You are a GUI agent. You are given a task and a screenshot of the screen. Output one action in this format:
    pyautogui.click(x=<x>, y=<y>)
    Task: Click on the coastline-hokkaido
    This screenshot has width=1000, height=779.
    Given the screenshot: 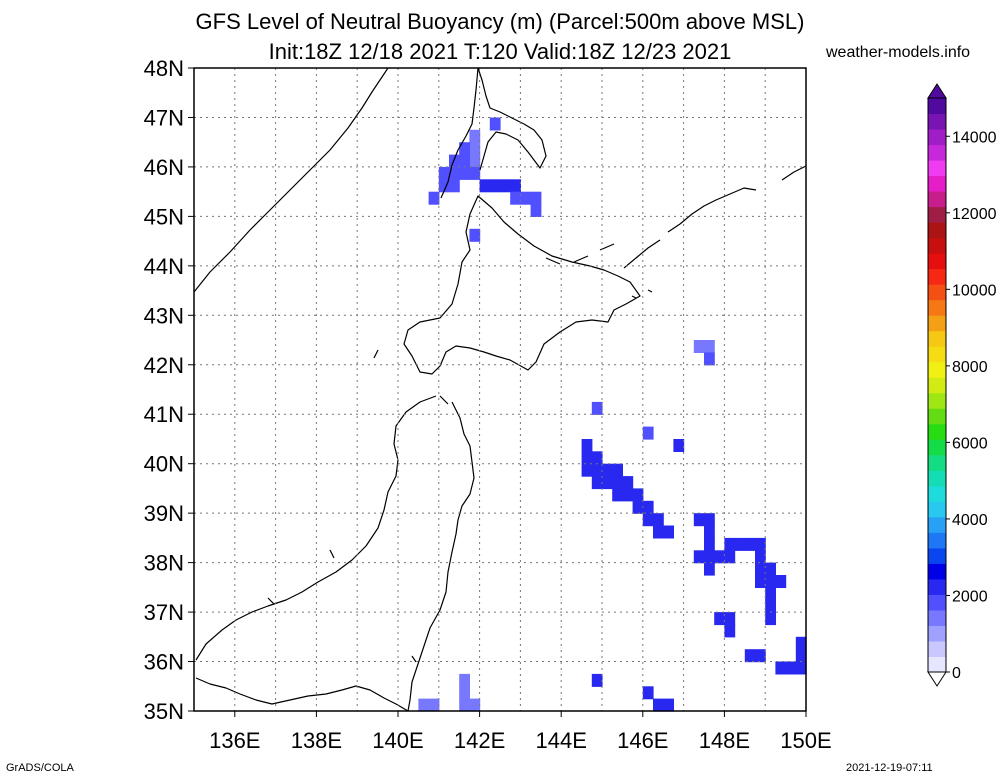 What is the action you would take?
    pyautogui.click(x=522, y=285)
    